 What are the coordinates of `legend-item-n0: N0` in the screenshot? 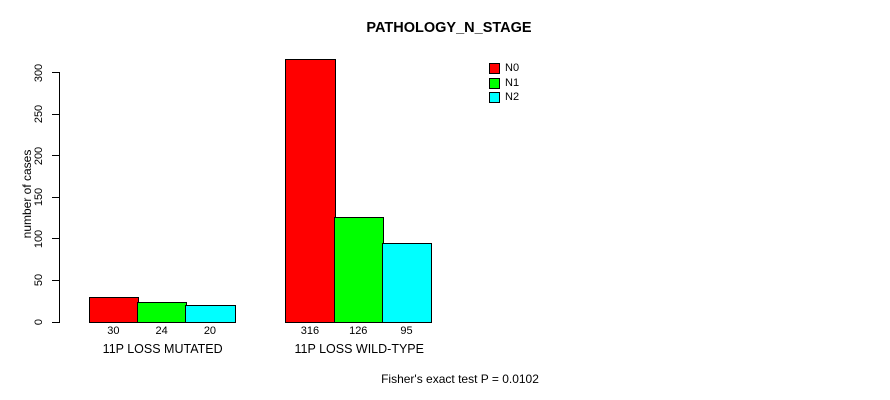 It's located at (504, 68).